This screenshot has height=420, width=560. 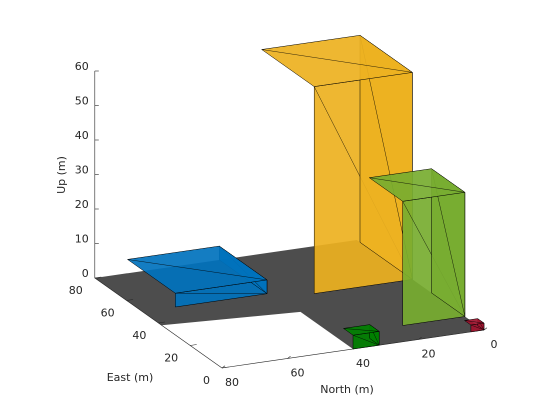 What do you see at coordinates (82, 204) in the screenshot?
I see `z-tick-label: 20` at bounding box center [82, 204].